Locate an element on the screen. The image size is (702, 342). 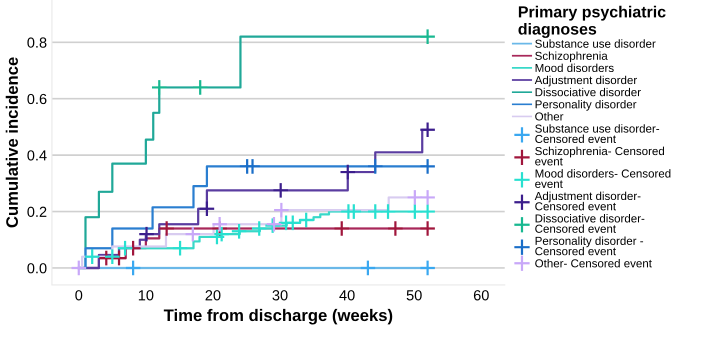
x-tick-label: 30 is located at coordinates (280, 295).